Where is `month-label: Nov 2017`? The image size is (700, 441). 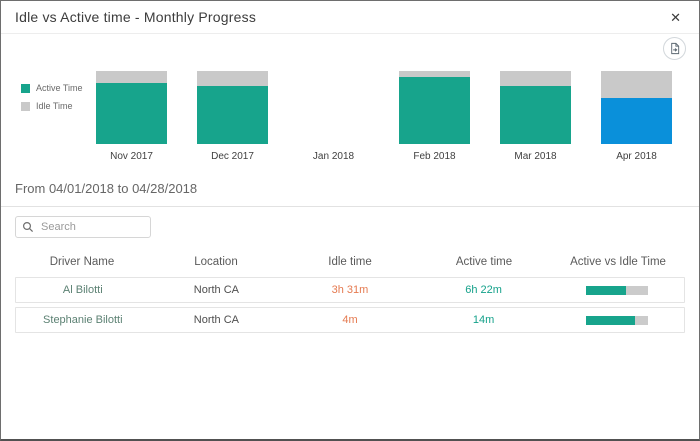 month-label: Nov 2017 is located at coordinates (131, 156).